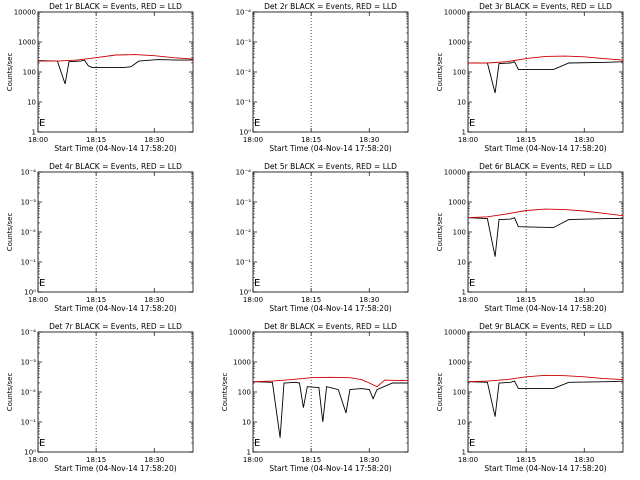  I want to click on panel-title: Det 7r BLACK = Events, RED = LLD, so click(115, 326).